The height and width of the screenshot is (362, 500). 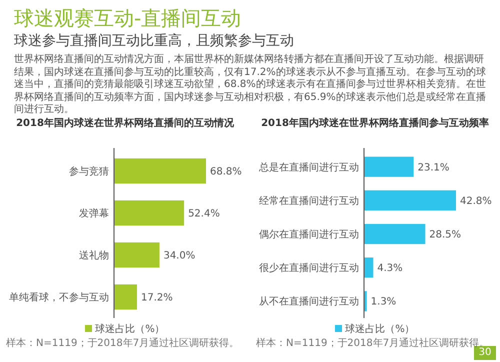 What do you see at coordinates (485, 353) in the screenshot?
I see `text: 30` at bounding box center [485, 353].